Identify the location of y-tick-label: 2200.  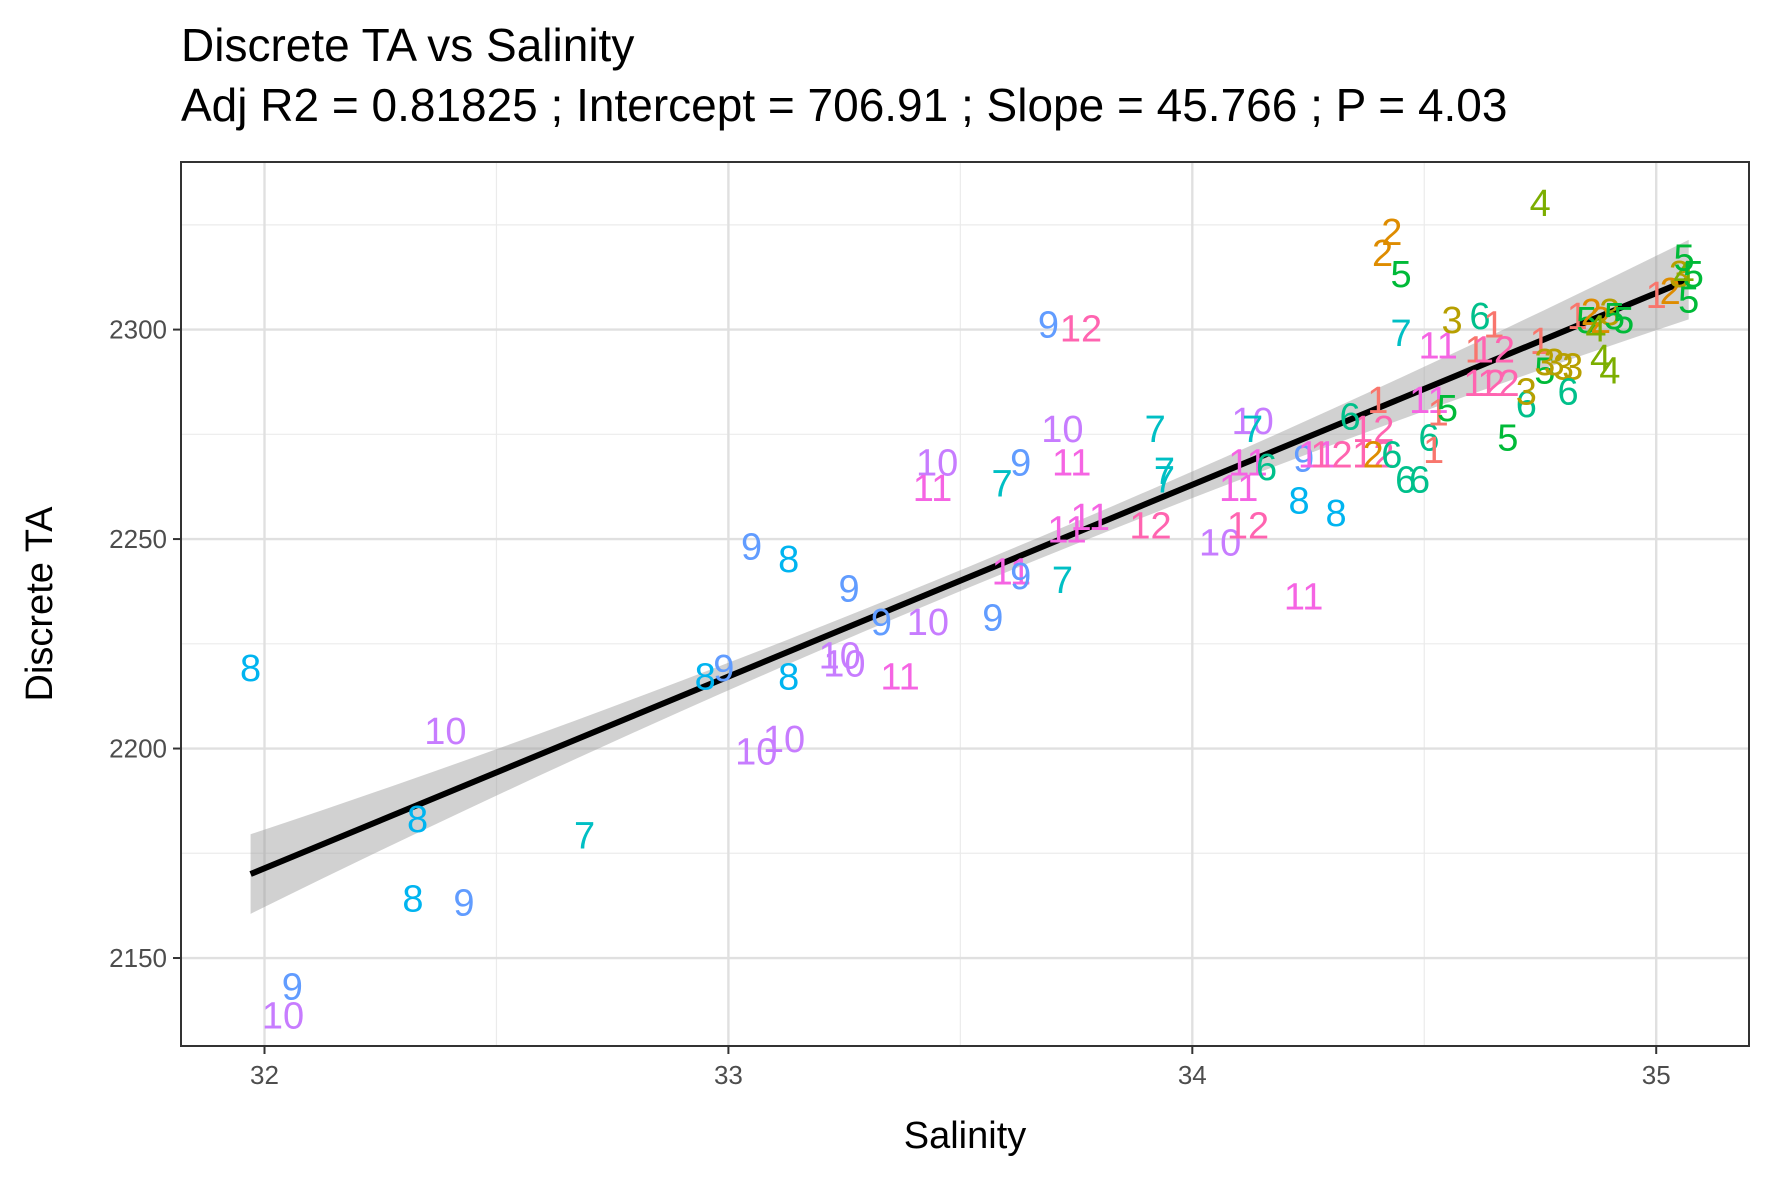
(138, 749).